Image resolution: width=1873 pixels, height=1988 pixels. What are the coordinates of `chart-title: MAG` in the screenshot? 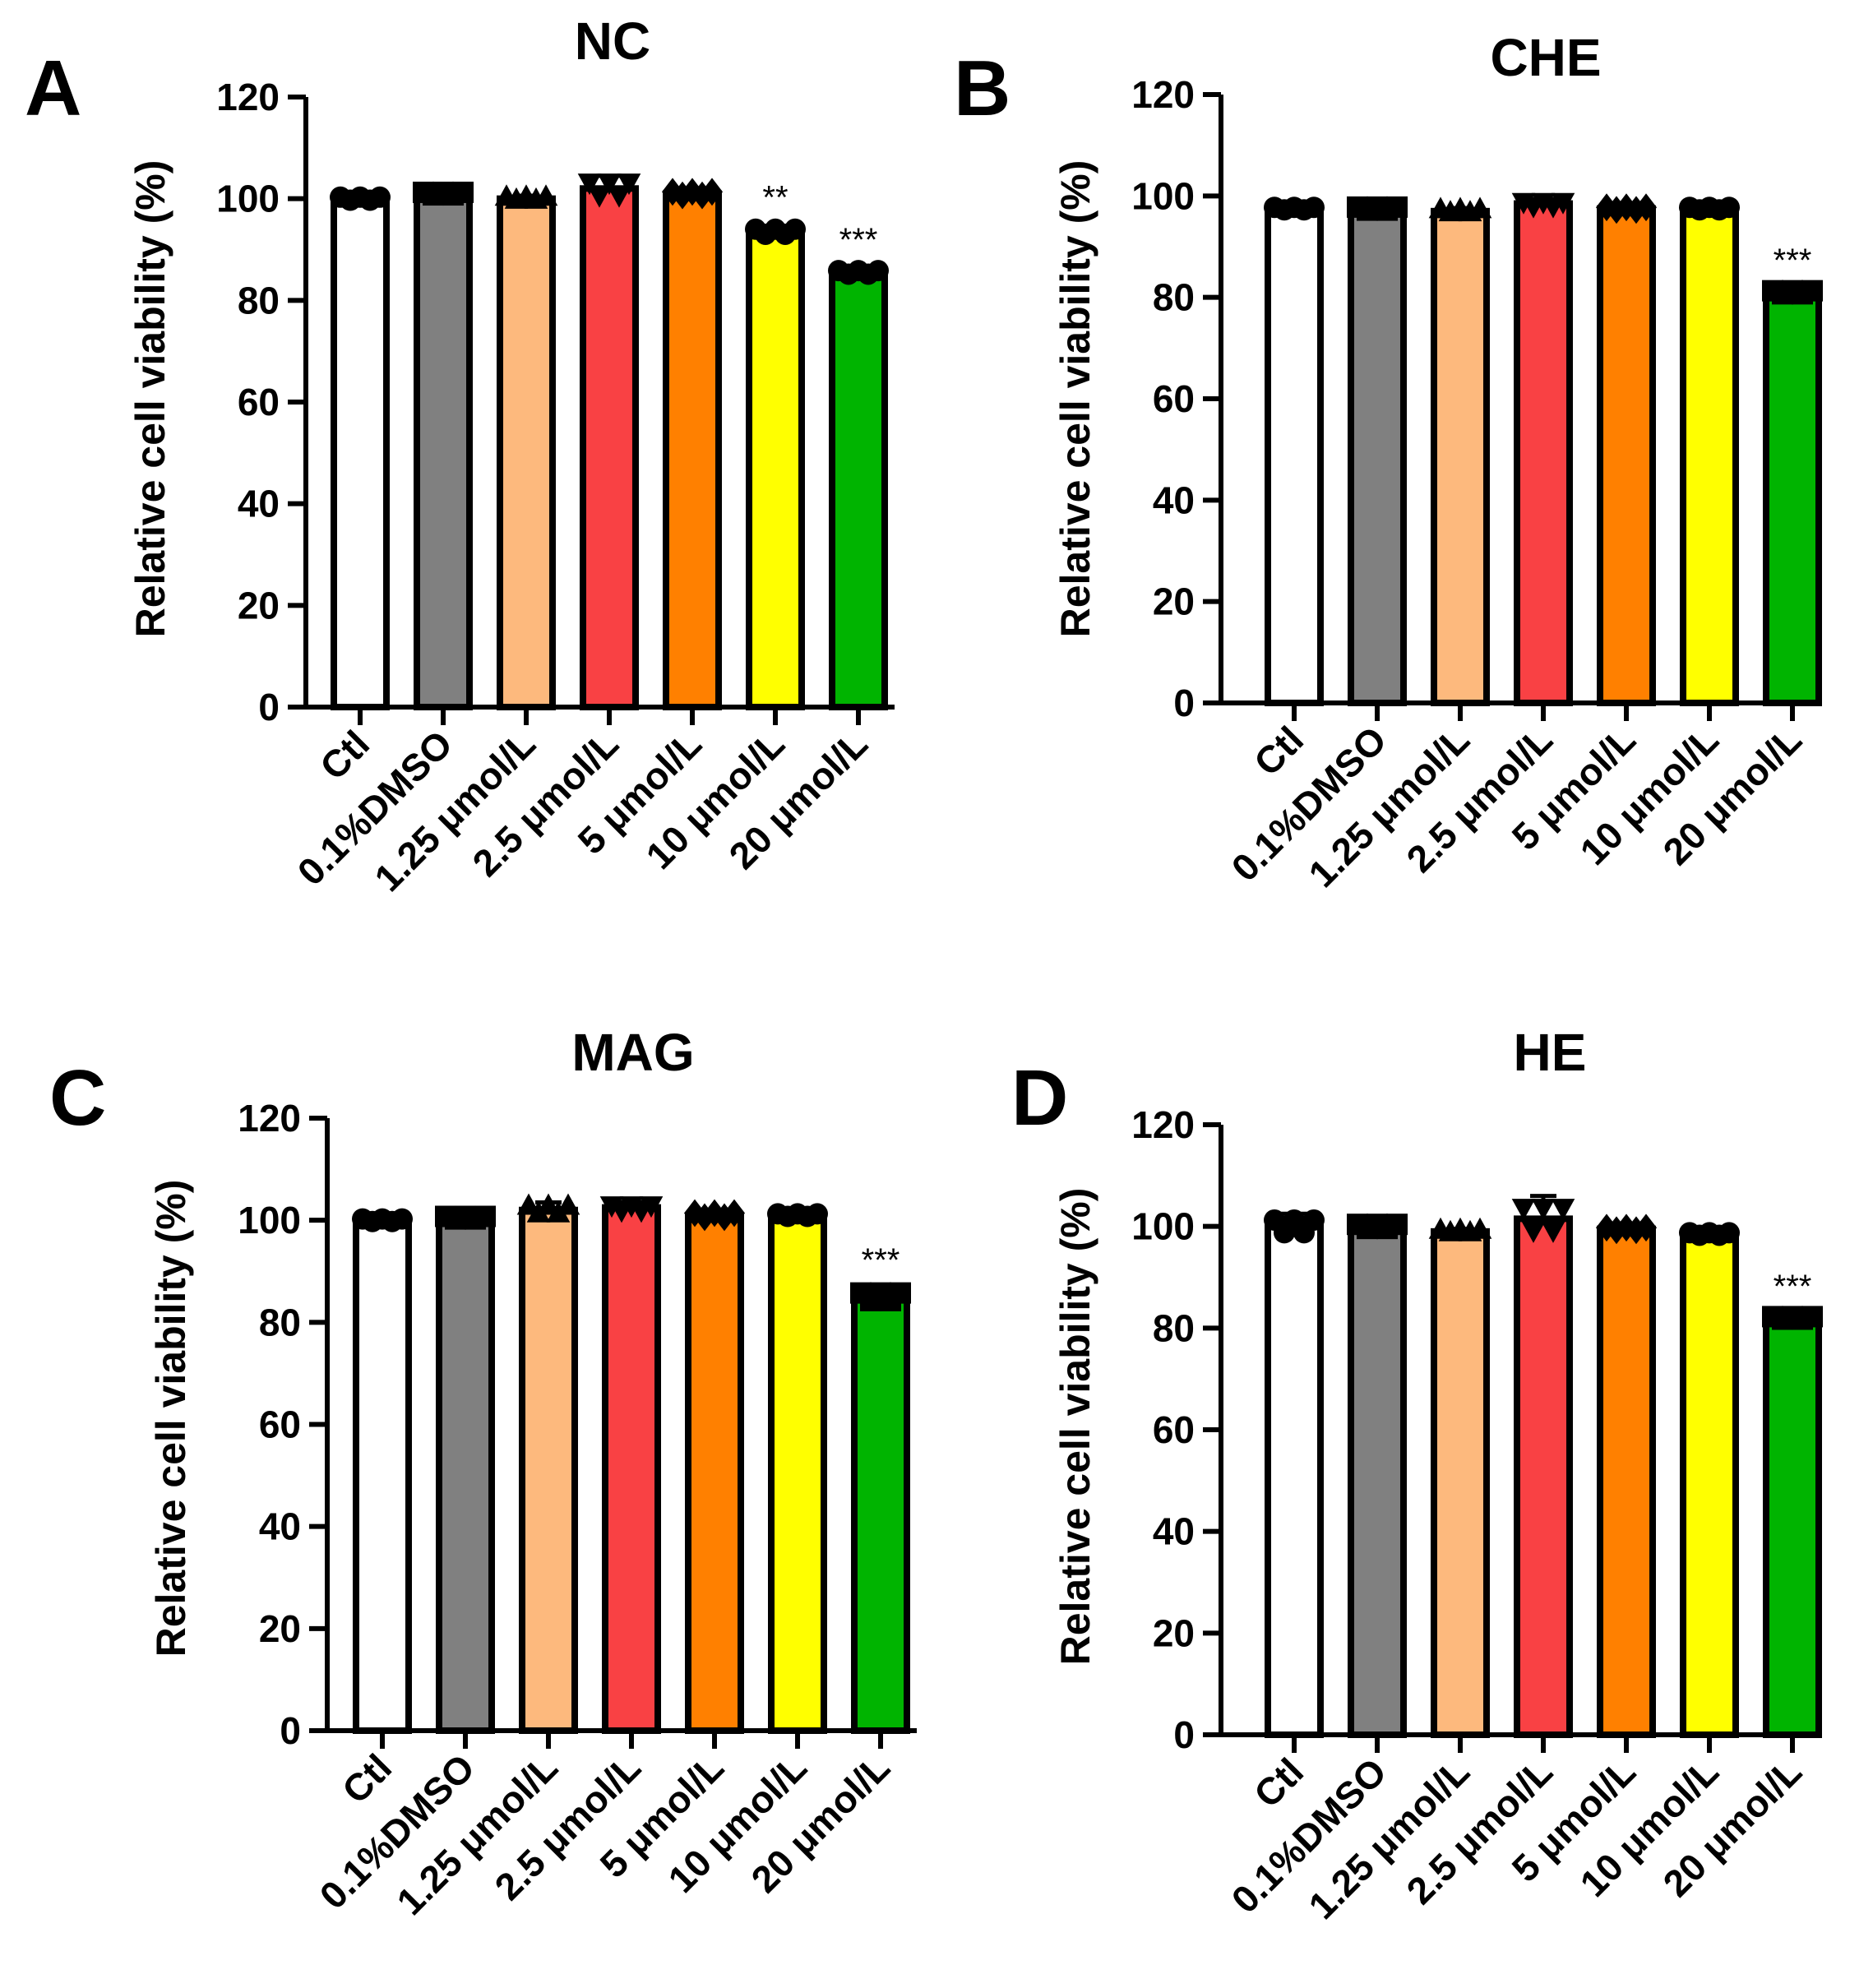 It's located at (632, 1052).